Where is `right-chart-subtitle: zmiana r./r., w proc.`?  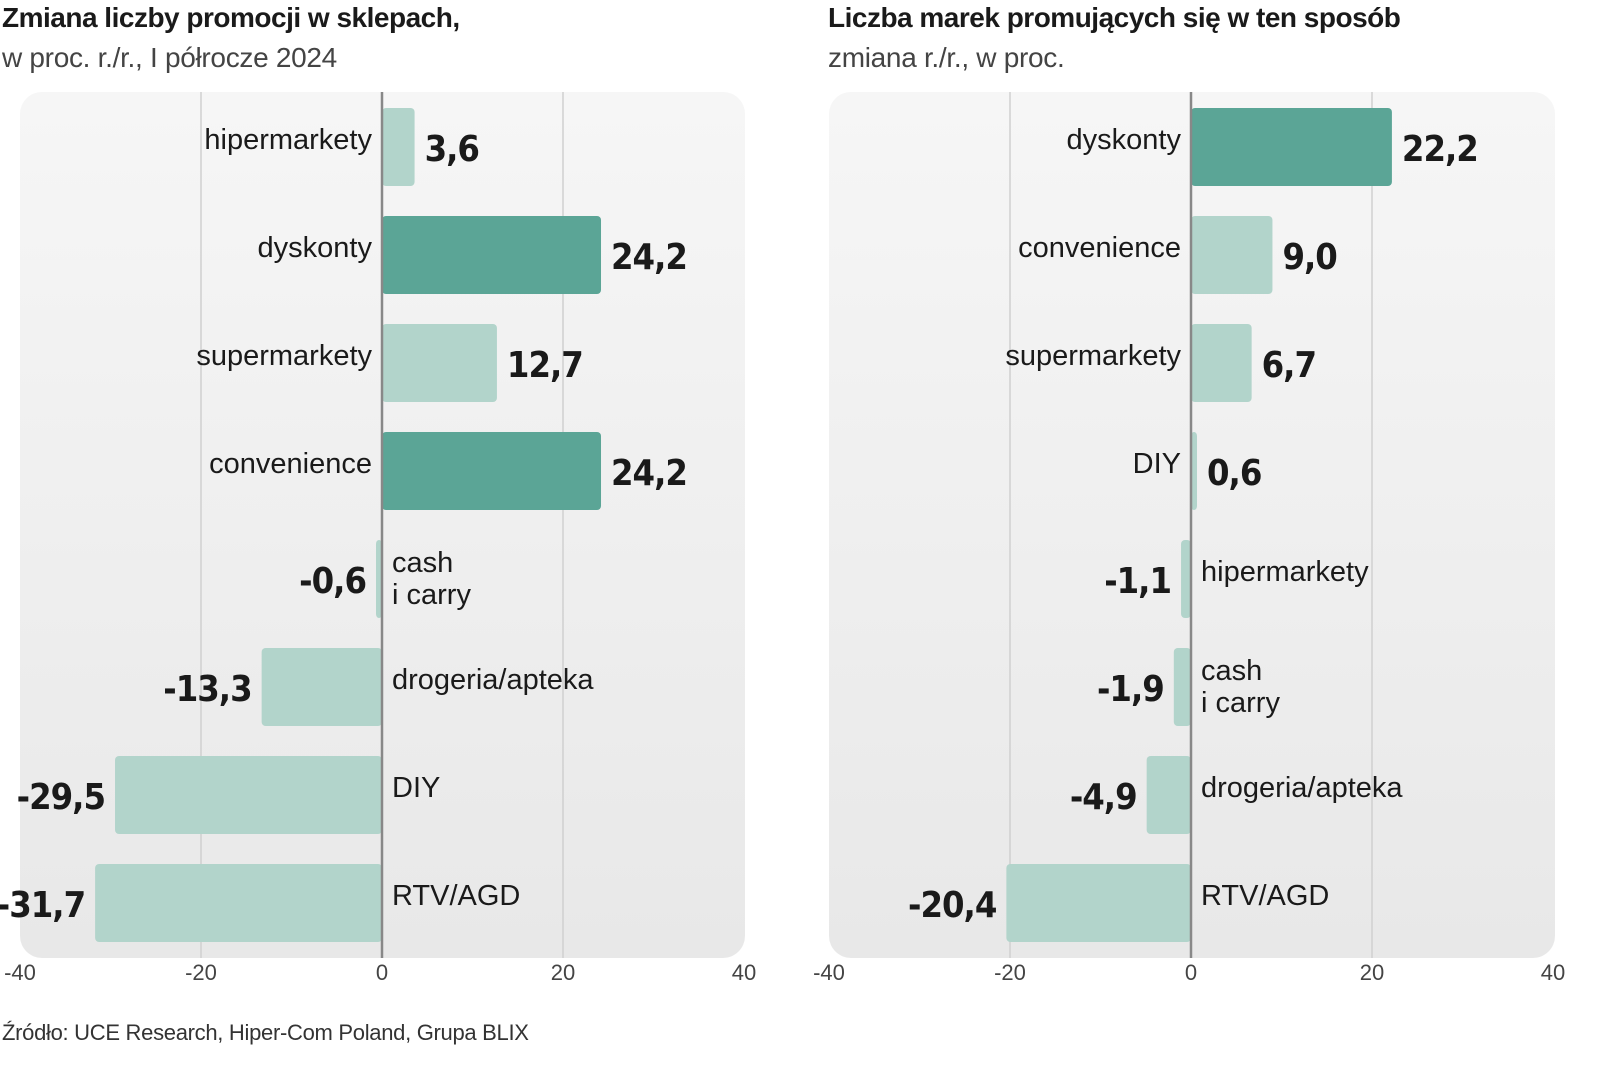 right-chart-subtitle: zmiana r./r., w proc. is located at coordinates (946, 57).